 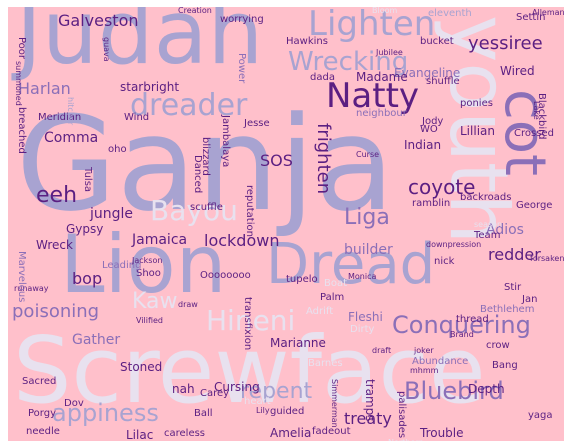 What do you see at coordinates (276, 160) in the screenshot?
I see `cloud-word: SOS` at bounding box center [276, 160].